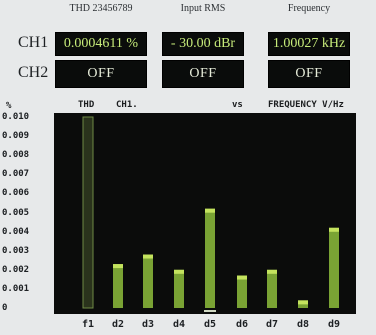 The width and height of the screenshot is (376, 335). Describe the element at coordinates (16, 250) in the screenshot. I see `y-tick-label: 0.003` at that location.